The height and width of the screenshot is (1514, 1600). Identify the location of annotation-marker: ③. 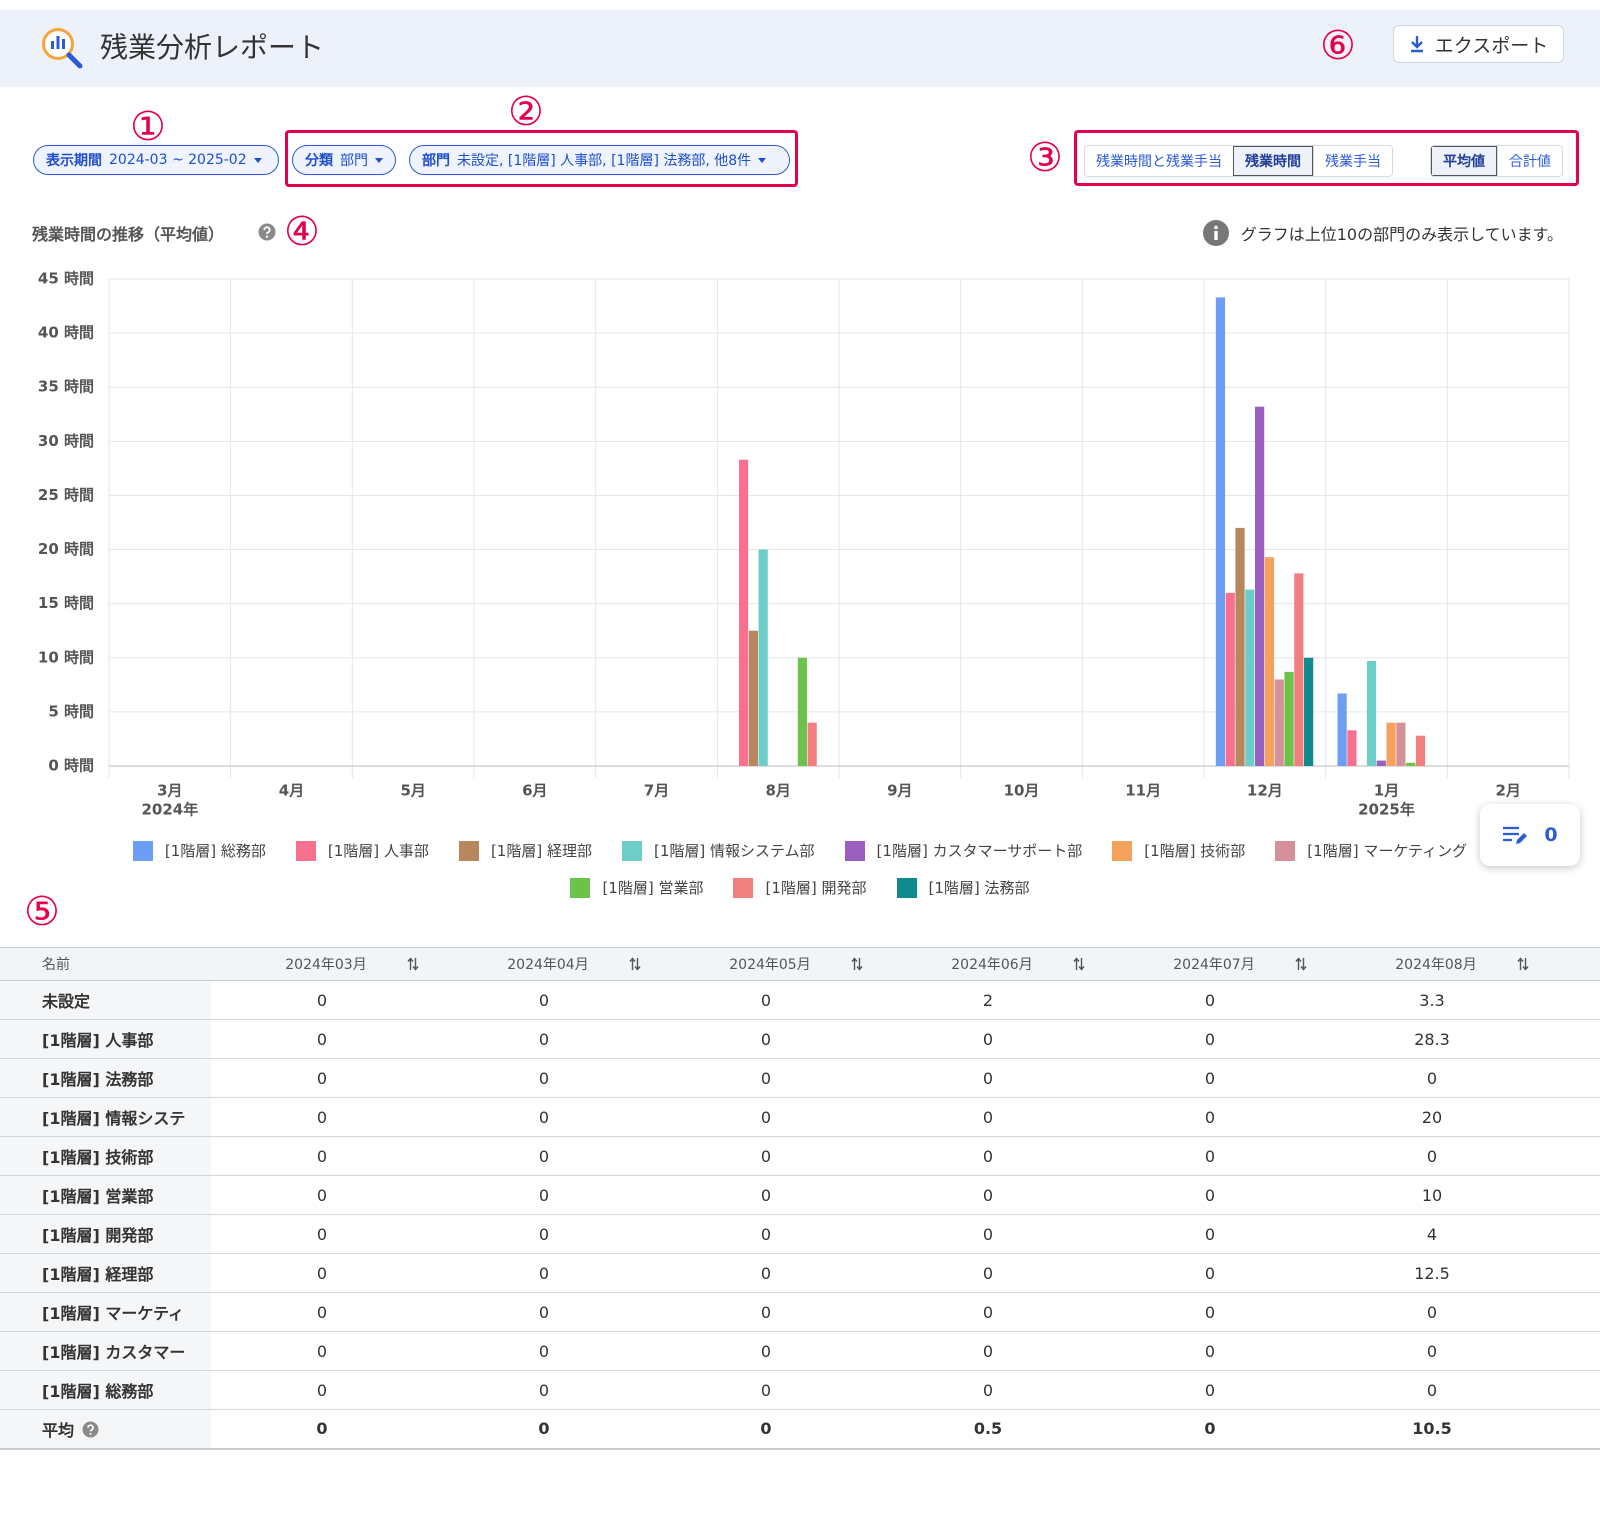
(1045, 158).